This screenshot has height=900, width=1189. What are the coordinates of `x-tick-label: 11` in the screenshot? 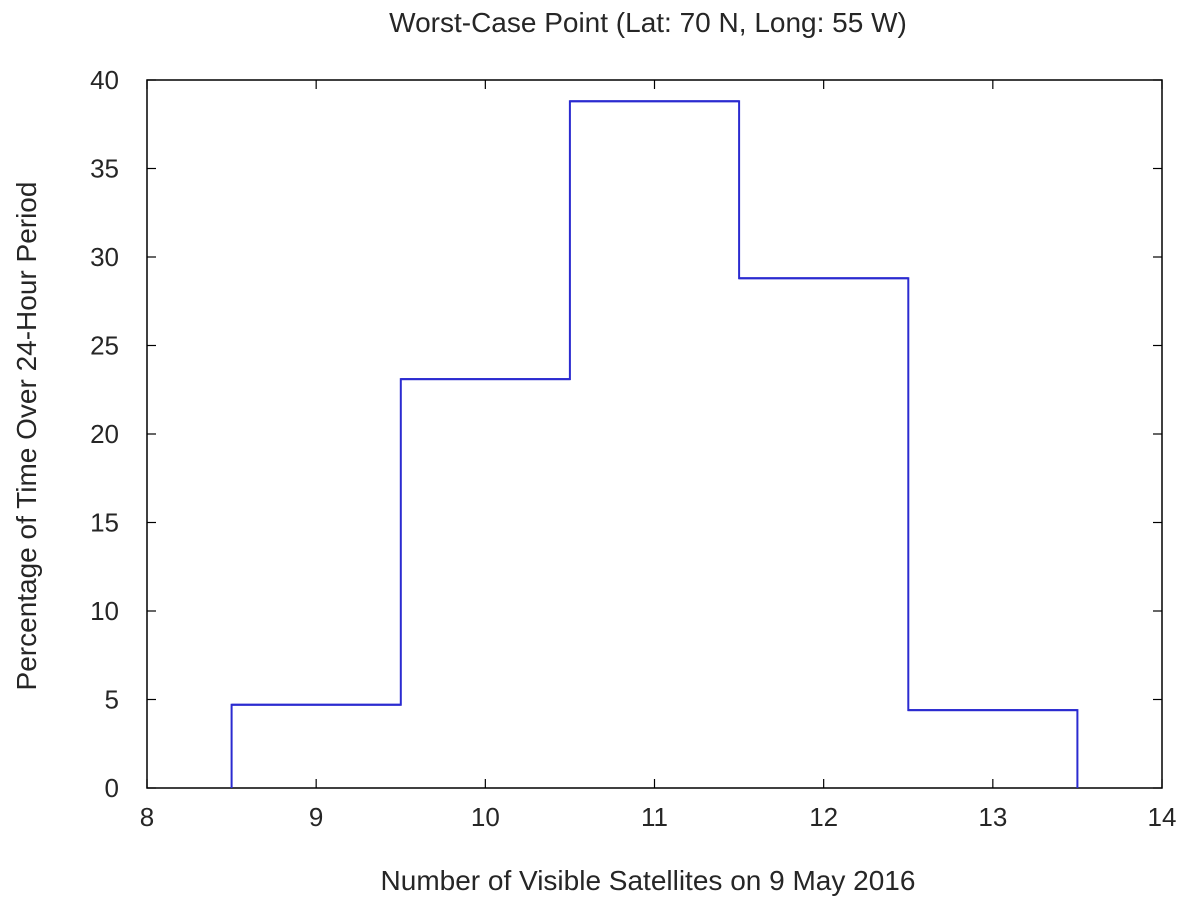 It's located at (654, 817).